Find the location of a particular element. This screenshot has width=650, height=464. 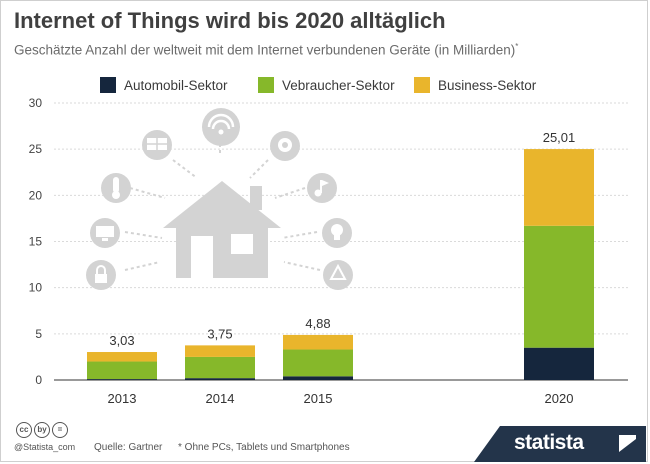

x-tick-label: 2015 is located at coordinates (318, 398).